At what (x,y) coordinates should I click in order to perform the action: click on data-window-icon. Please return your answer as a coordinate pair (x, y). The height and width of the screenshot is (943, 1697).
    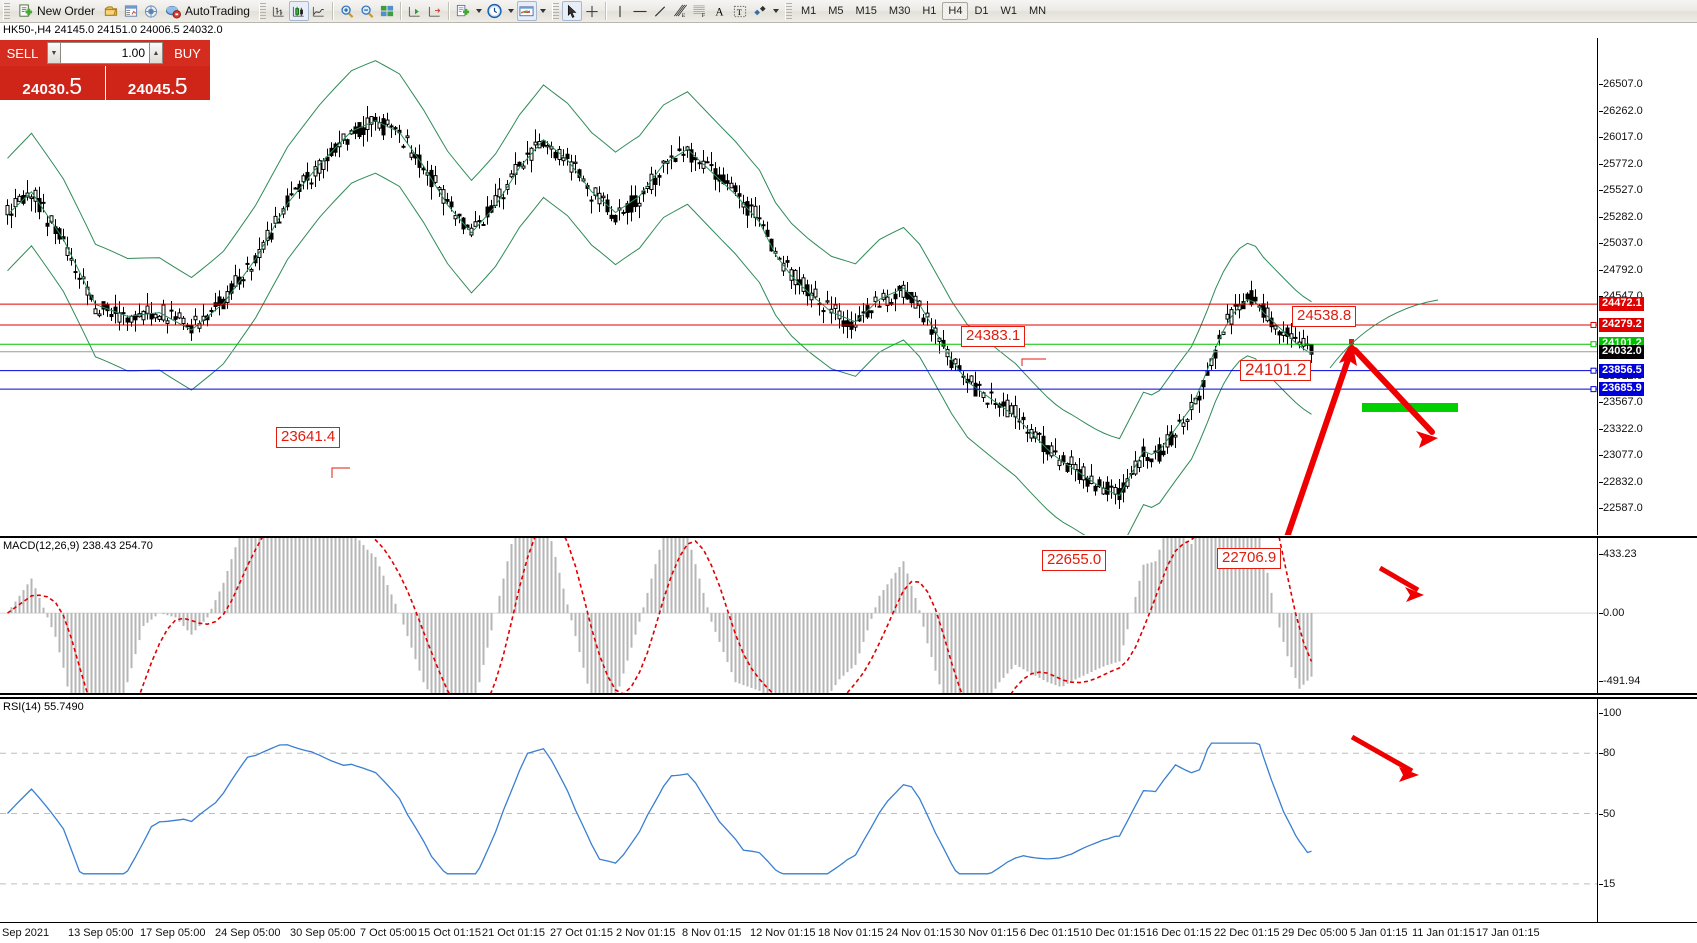
    Looking at the image, I should click on (151, 11).